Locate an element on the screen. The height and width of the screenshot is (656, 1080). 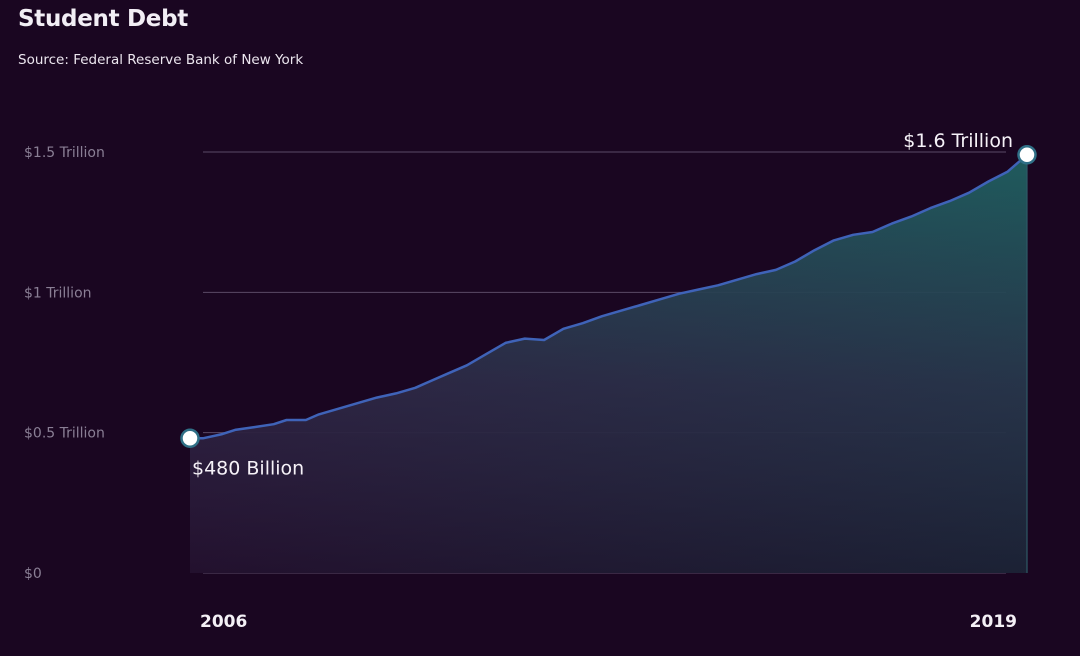
x-tick-label: 2006 is located at coordinates (223, 622).